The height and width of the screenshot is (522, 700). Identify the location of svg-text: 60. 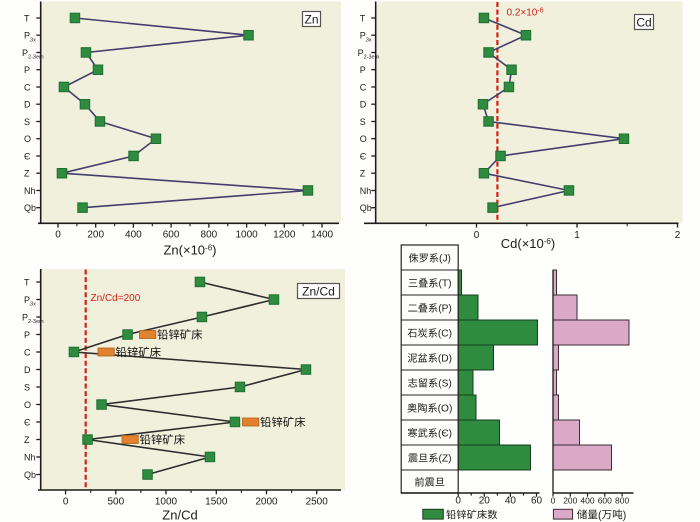
(537, 501).